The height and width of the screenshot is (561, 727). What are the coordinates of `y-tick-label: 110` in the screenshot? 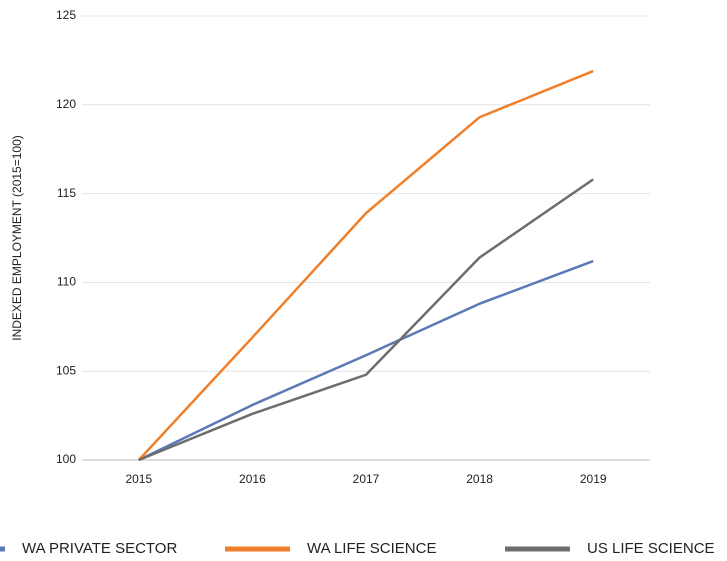 It's located at (66, 282).